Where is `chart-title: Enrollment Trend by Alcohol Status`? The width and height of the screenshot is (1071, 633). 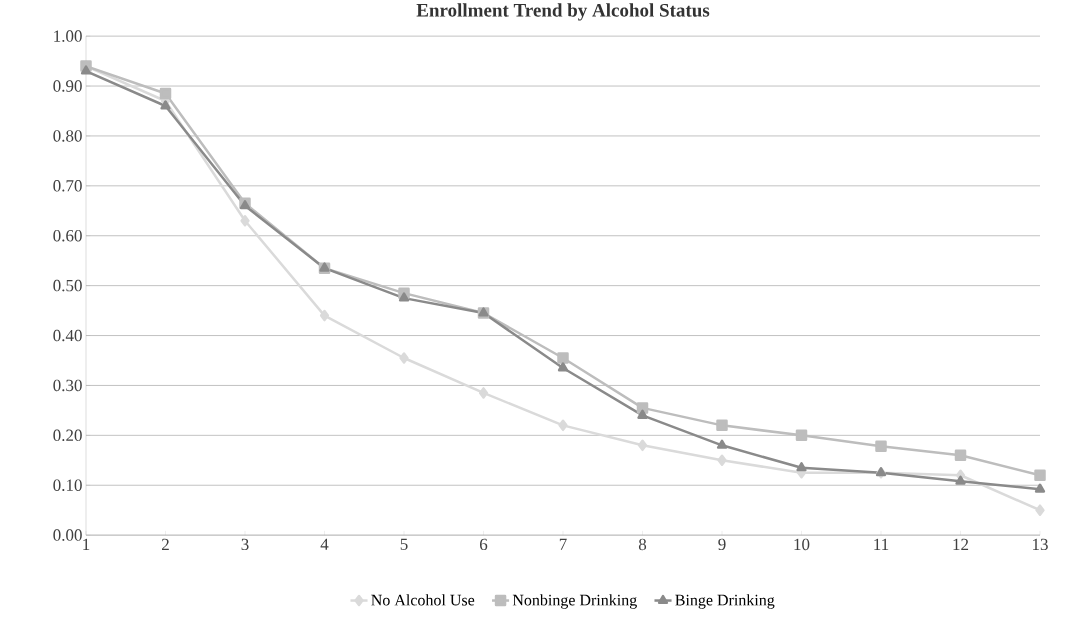 chart-title: Enrollment Trend by Alcohol Status is located at coordinates (563, 12).